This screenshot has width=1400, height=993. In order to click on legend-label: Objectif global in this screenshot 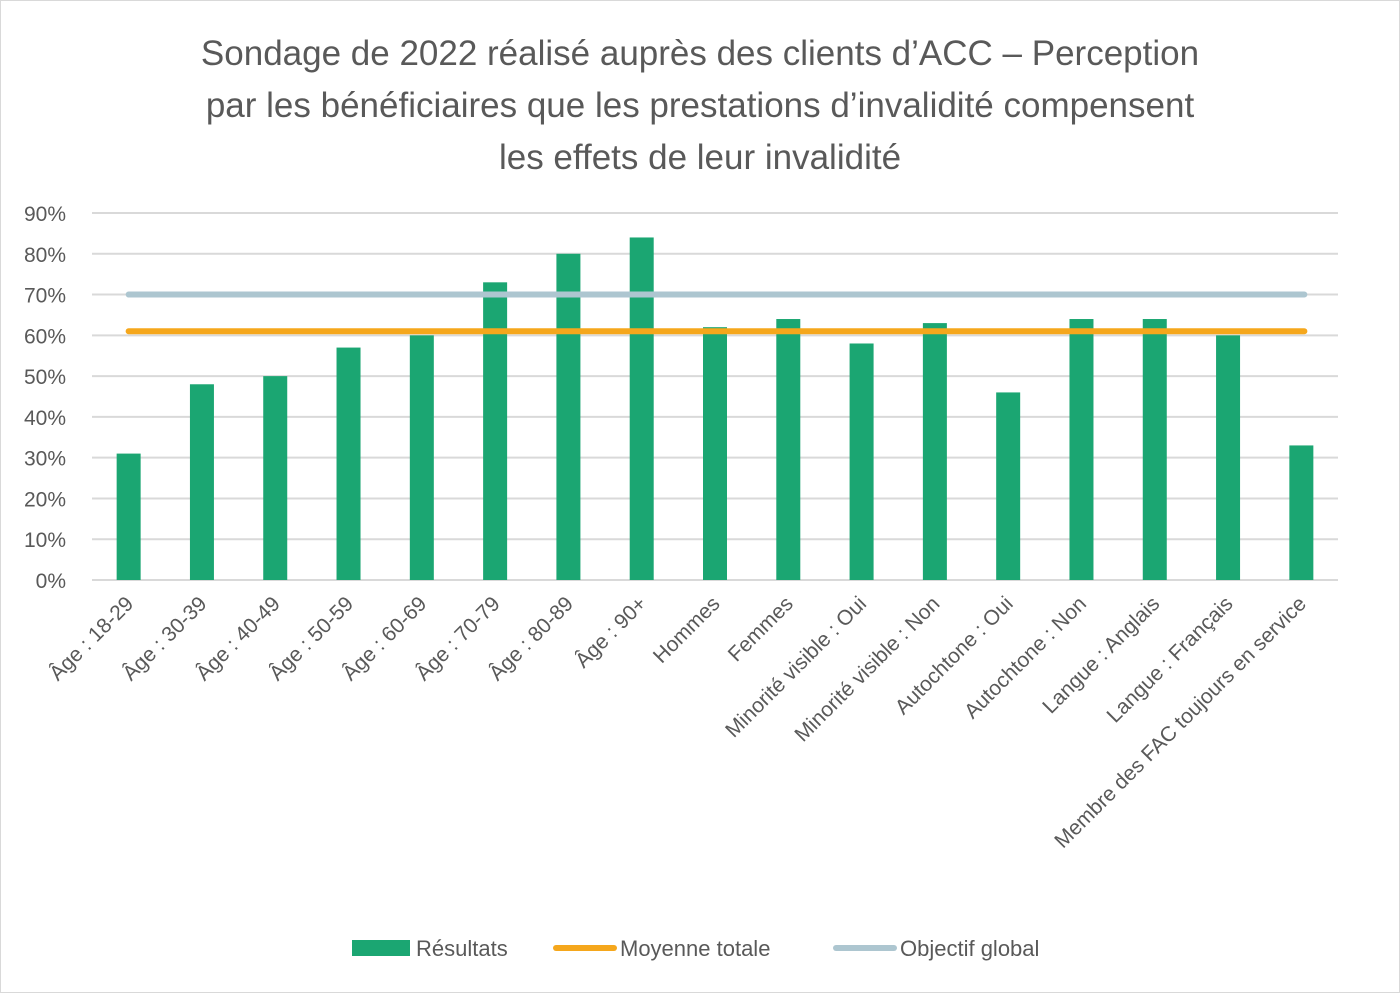, I will do `click(969, 948)`.